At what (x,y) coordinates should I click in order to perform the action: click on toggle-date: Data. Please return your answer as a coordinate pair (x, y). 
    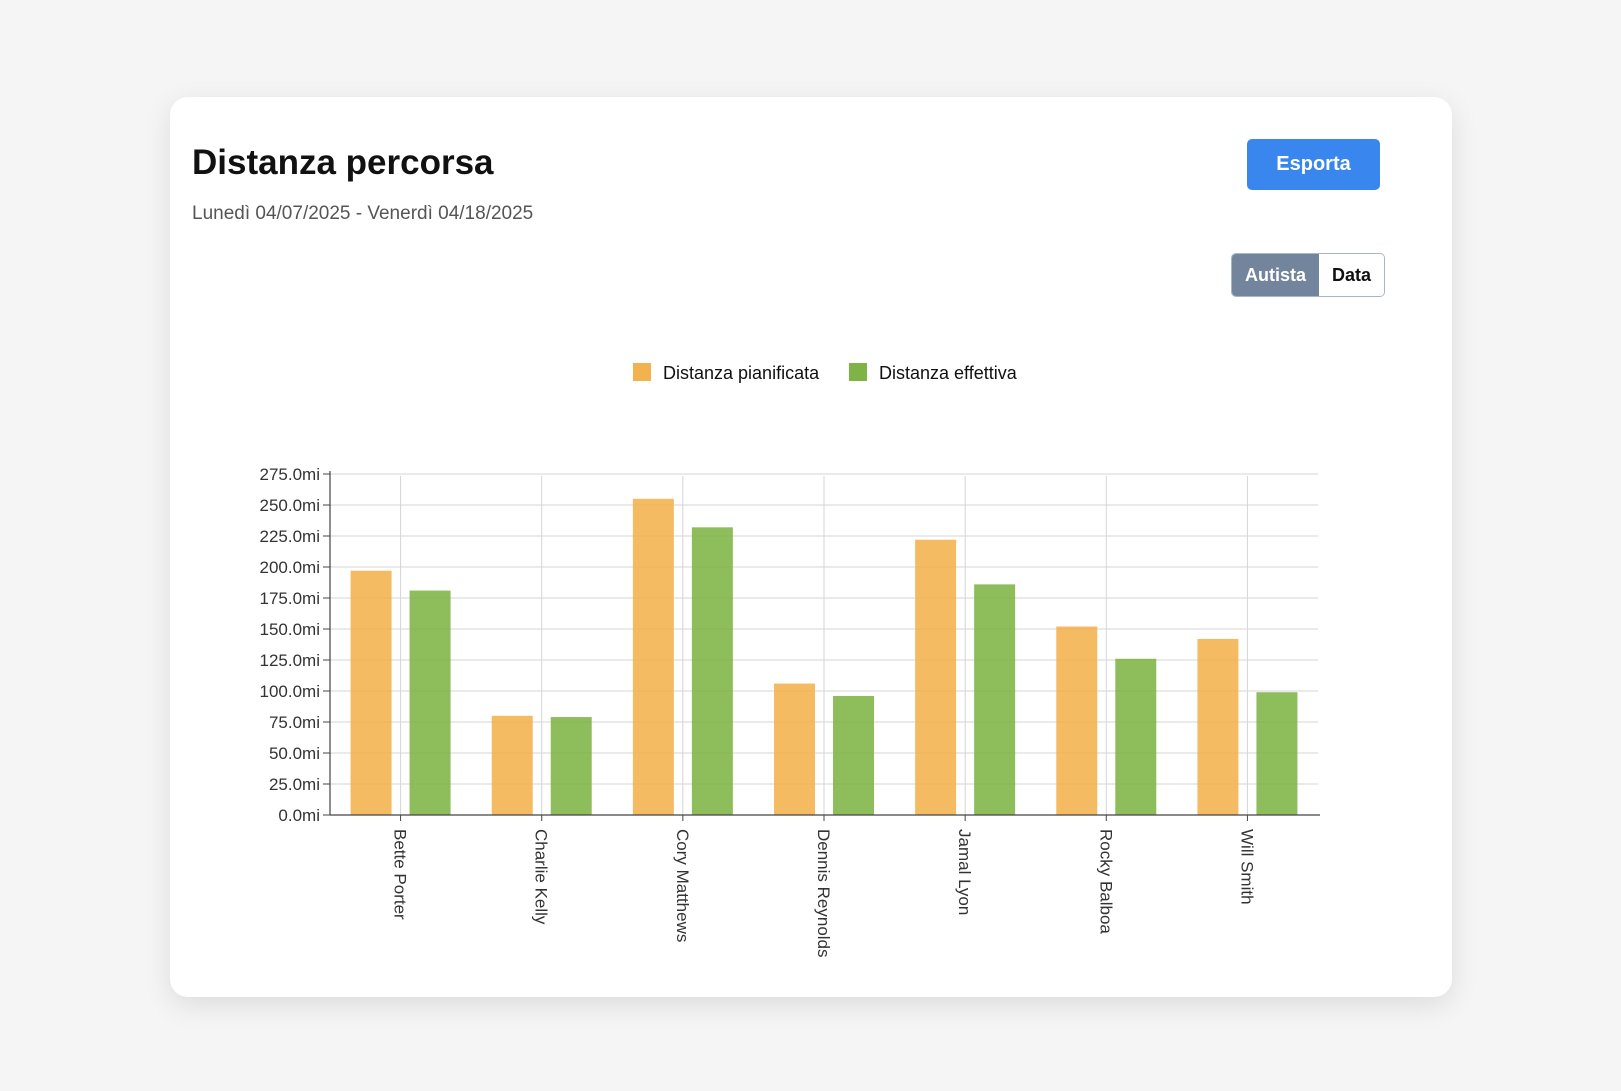
    Looking at the image, I should click on (1352, 275).